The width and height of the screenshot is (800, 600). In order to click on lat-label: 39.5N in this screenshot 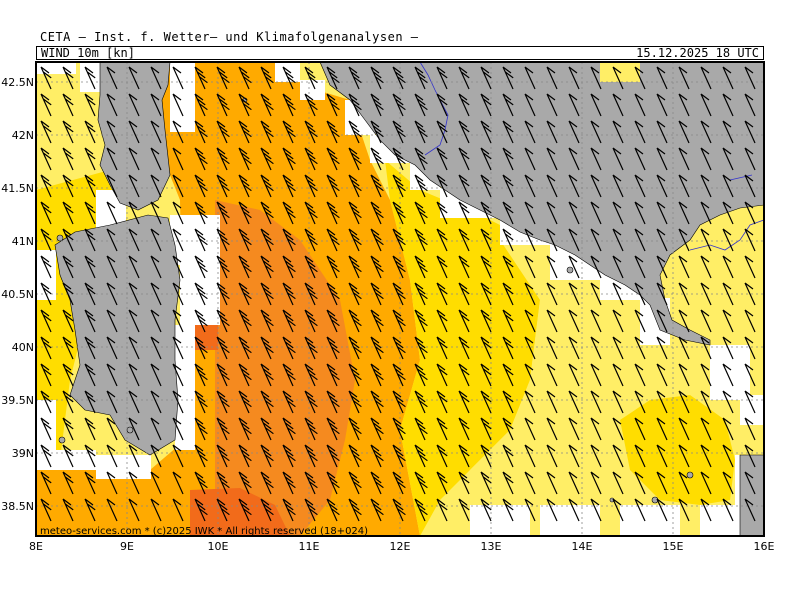, I will do `click(17, 400)`.